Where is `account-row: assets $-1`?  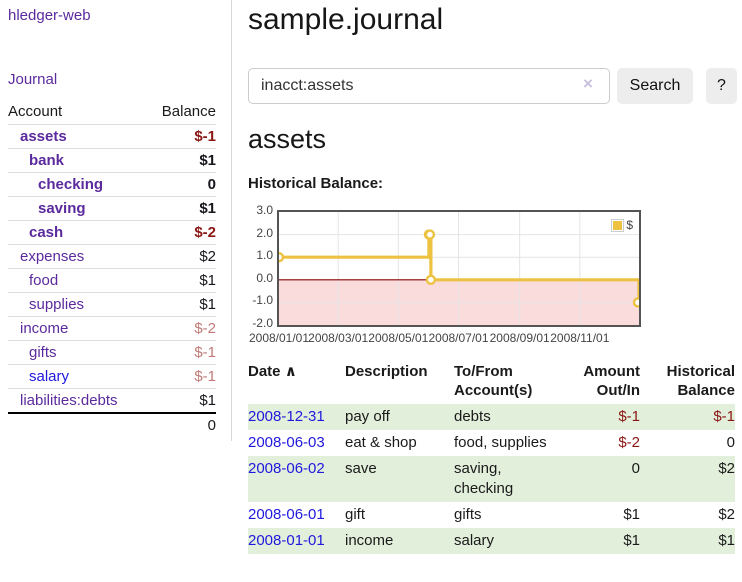
account-row: assets $-1 is located at coordinates (112, 136).